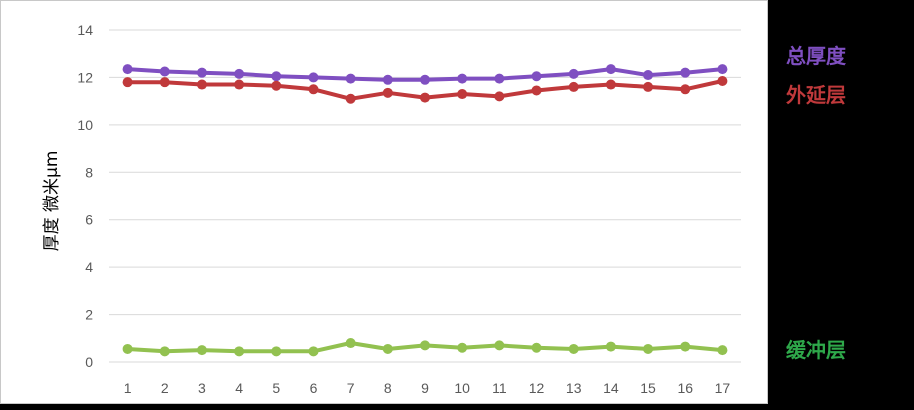 This screenshot has height=410, width=914. What do you see at coordinates (685, 388) in the screenshot?
I see `x-tick-label: 16` at bounding box center [685, 388].